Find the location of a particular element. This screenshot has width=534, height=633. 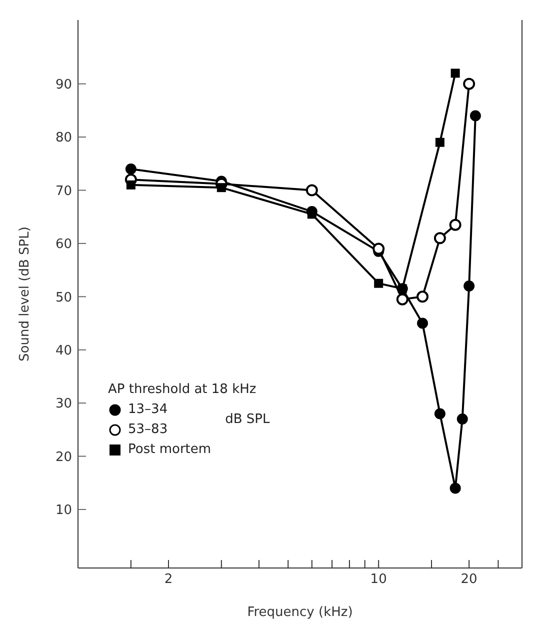

y-tick-label: 20 is located at coordinates (63, 457).